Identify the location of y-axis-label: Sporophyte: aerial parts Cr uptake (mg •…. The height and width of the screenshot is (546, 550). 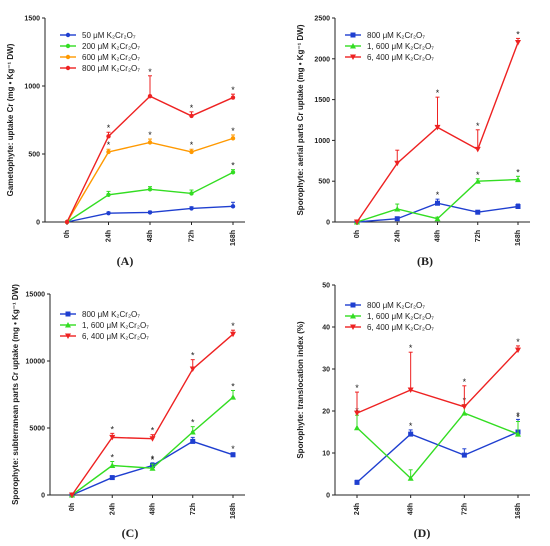
(300, 119).